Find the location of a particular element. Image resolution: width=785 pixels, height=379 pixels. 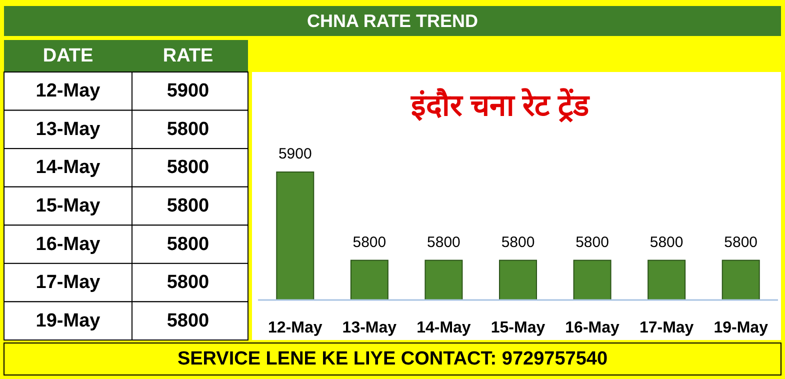

text: RATE is located at coordinates (188, 56).